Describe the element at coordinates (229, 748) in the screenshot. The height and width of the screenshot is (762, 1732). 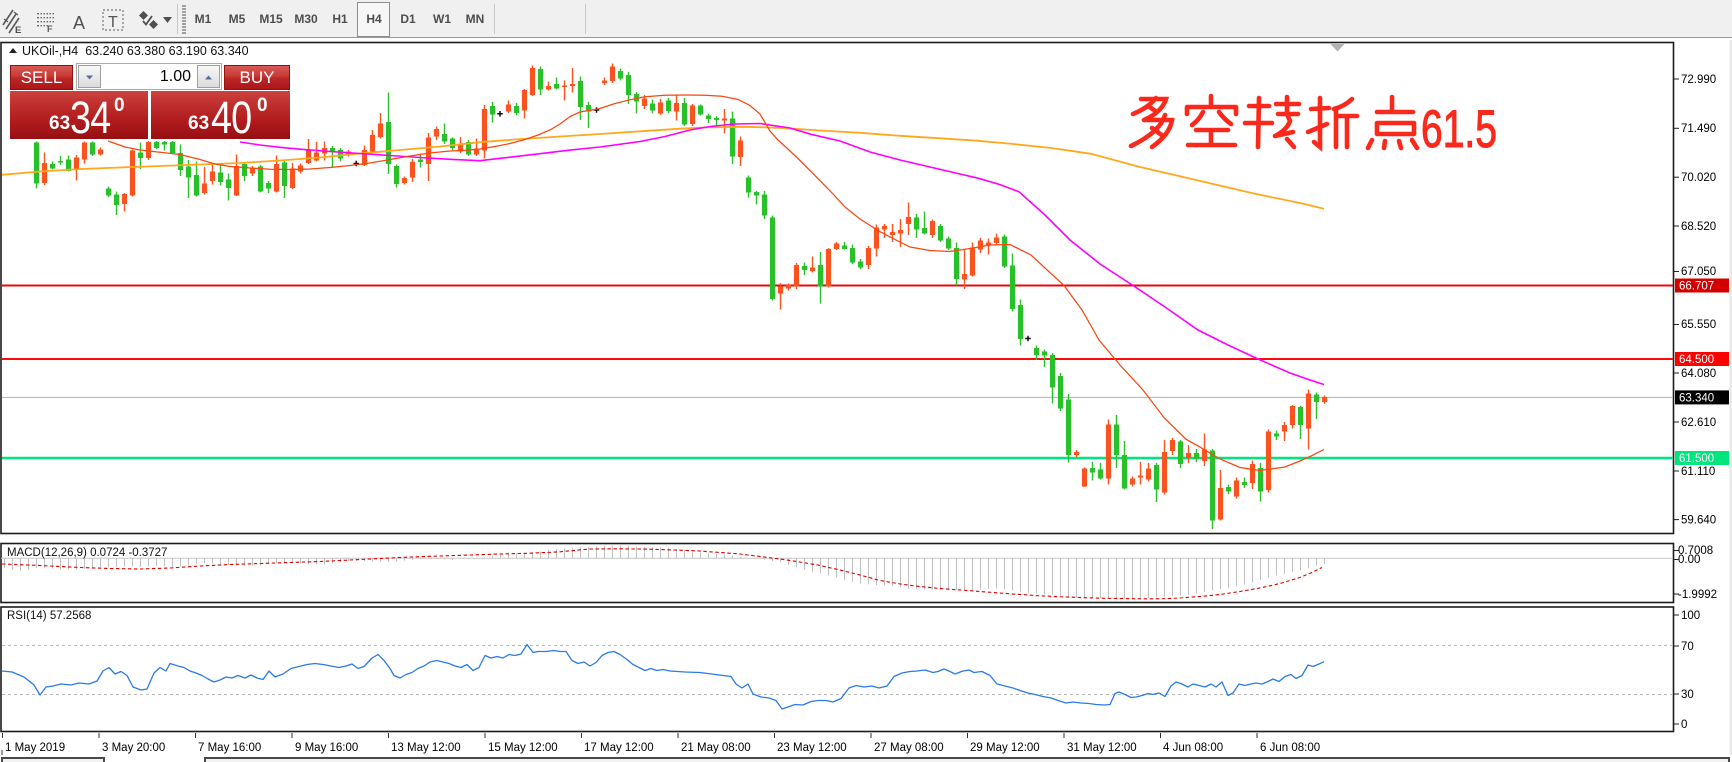
I see `svg-text: 7 May 16:00` at that location.